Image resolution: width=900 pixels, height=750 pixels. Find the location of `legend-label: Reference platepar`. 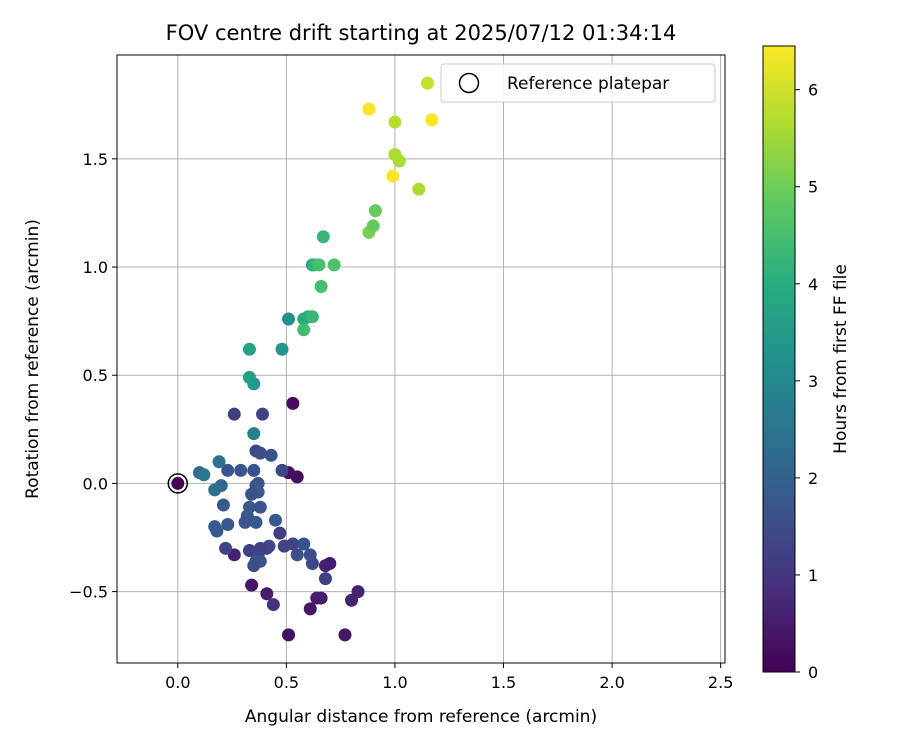

legend-label: Reference platepar is located at coordinates (588, 84).